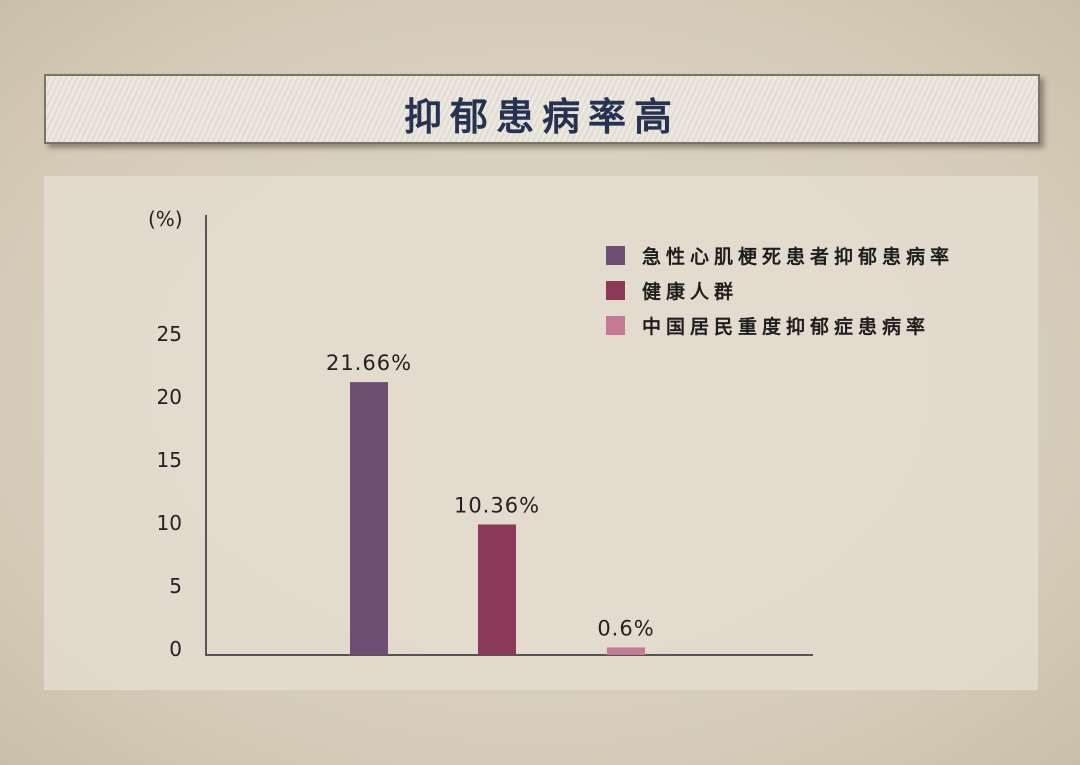  I want to click on y-tick-label: 25, so click(169, 334).